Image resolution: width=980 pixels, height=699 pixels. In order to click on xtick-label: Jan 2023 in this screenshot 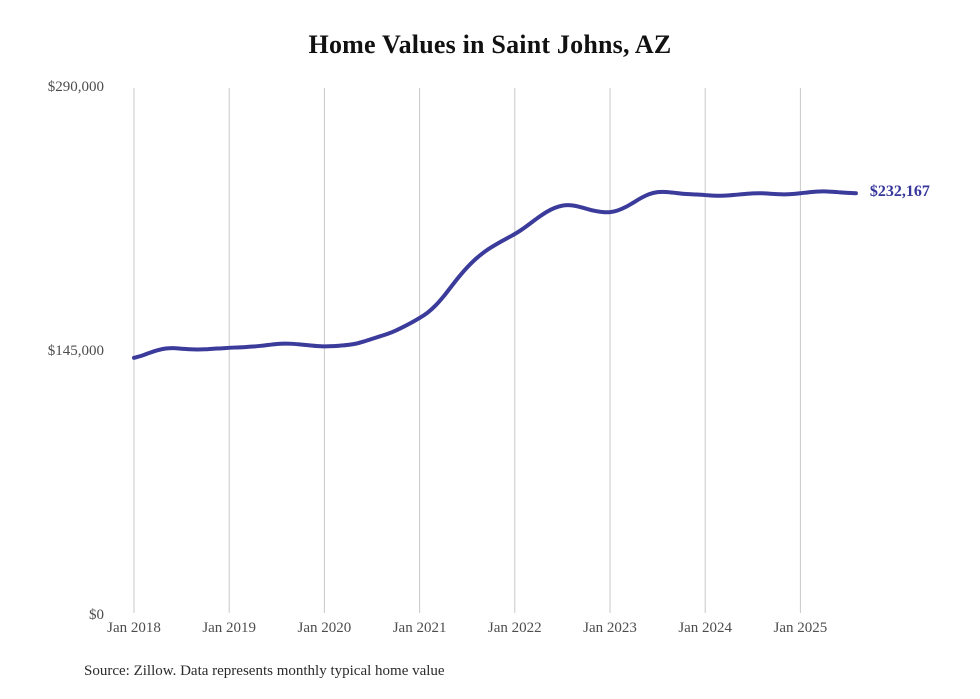, I will do `click(610, 628)`.